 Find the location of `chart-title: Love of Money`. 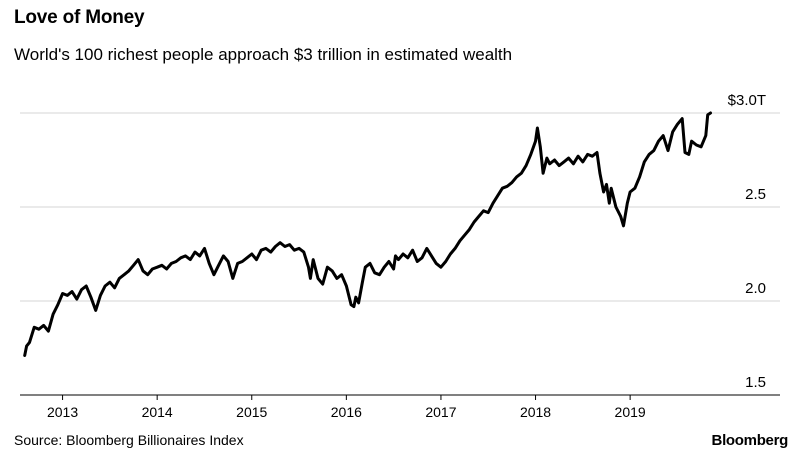

chart-title: Love of Money is located at coordinates (79, 17).